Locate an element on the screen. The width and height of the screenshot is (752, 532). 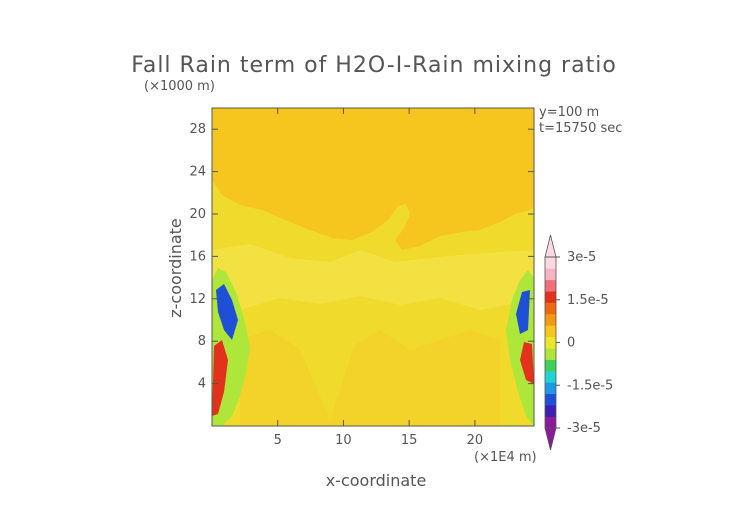
field-left-core is located at coordinates (227, 312).